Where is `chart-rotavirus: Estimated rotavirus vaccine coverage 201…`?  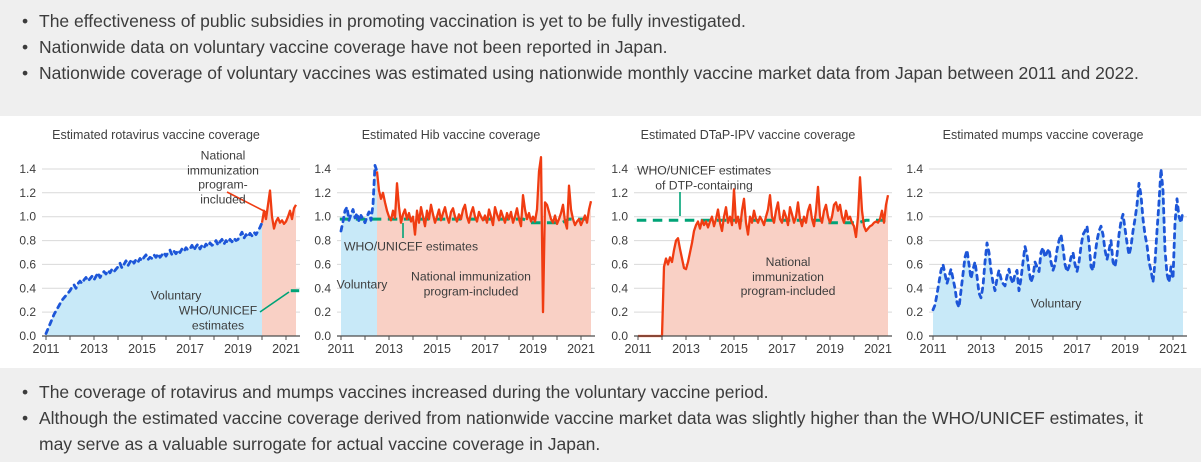 chart-rotavirus: Estimated rotavirus vaccine coverage 201… is located at coordinates (156, 244).